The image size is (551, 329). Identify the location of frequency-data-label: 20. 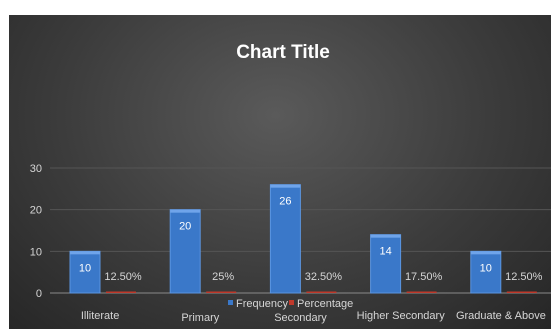
(185, 227).